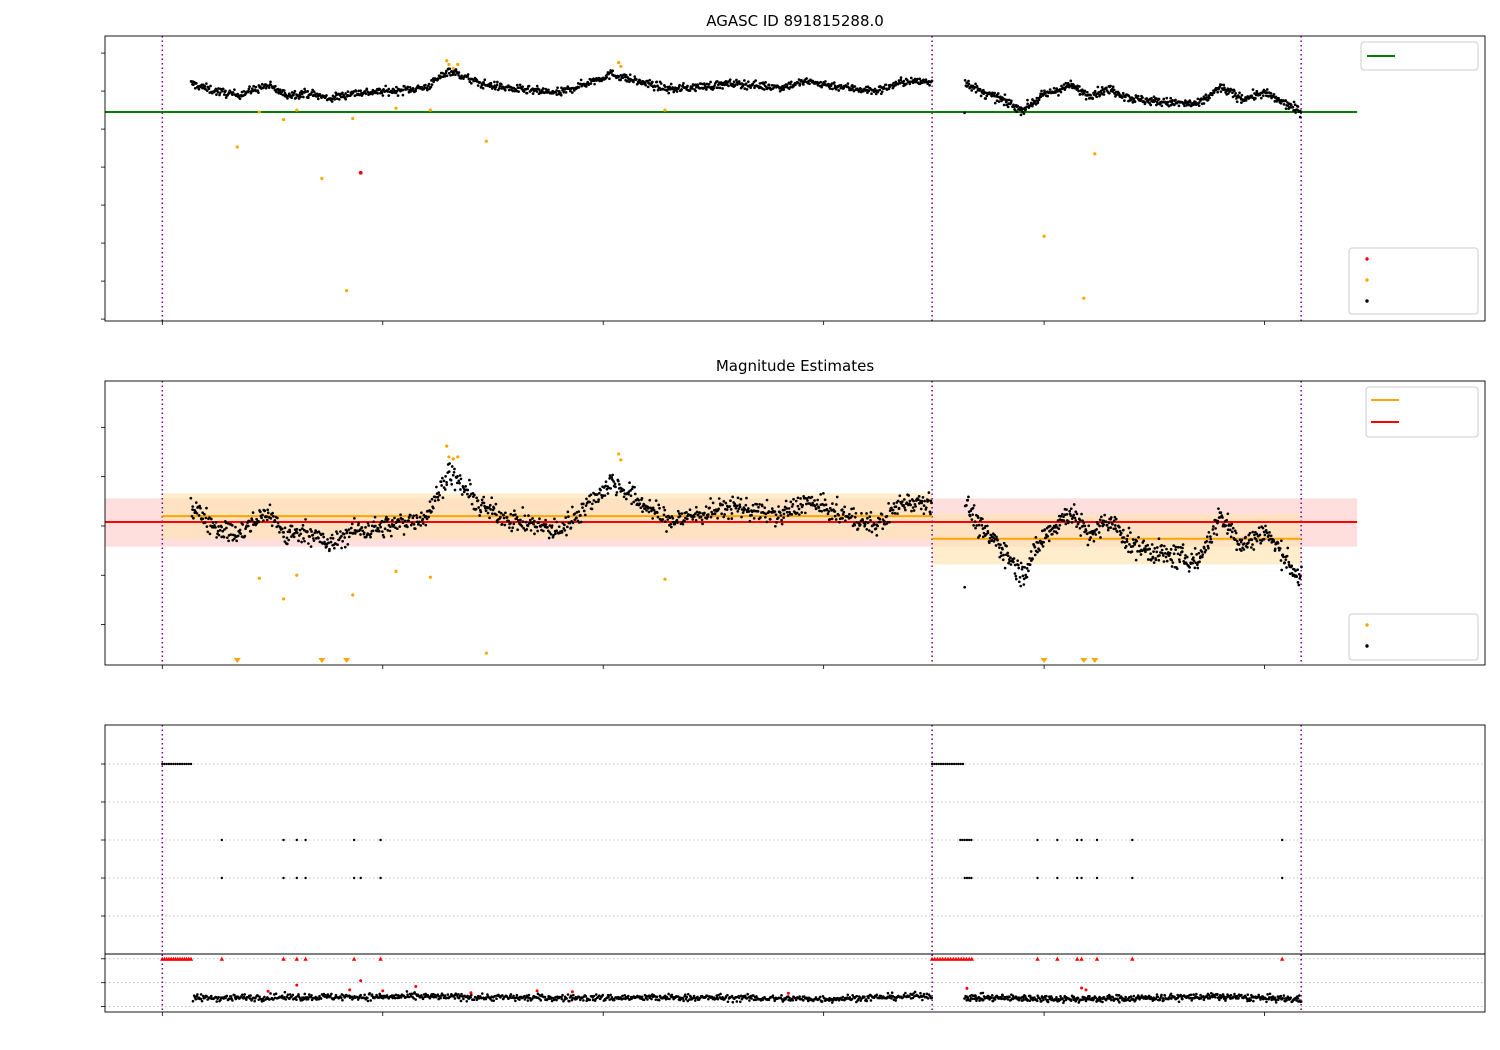 The image size is (1500, 1050). I want to click on dr-not-ok-point, so click(268, 991).